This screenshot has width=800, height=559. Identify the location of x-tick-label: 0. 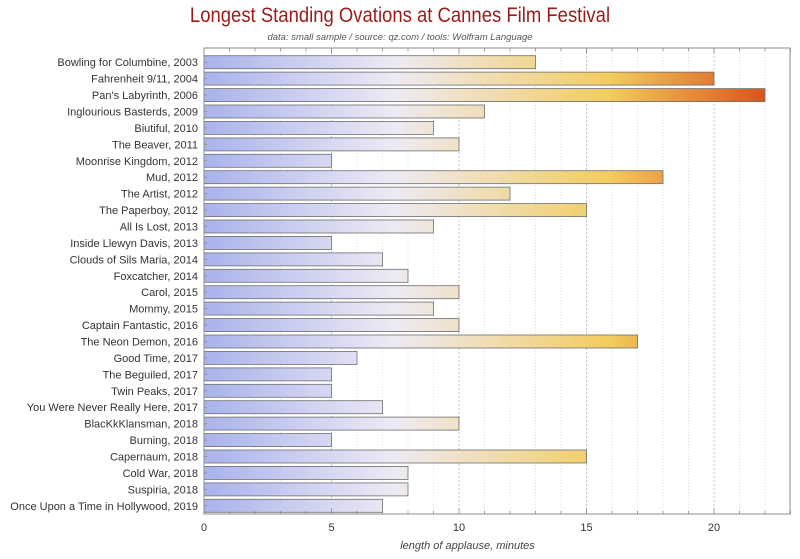
(204, 528).